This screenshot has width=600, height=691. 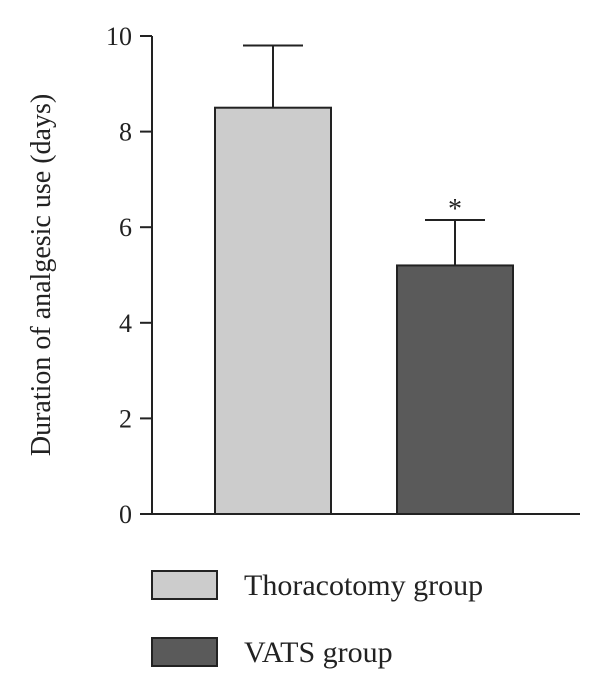 What do you see at coordinates (318, 652) in the screenshot?
I see `legend-label-1: VATS group` at bounding box center [318, 652].